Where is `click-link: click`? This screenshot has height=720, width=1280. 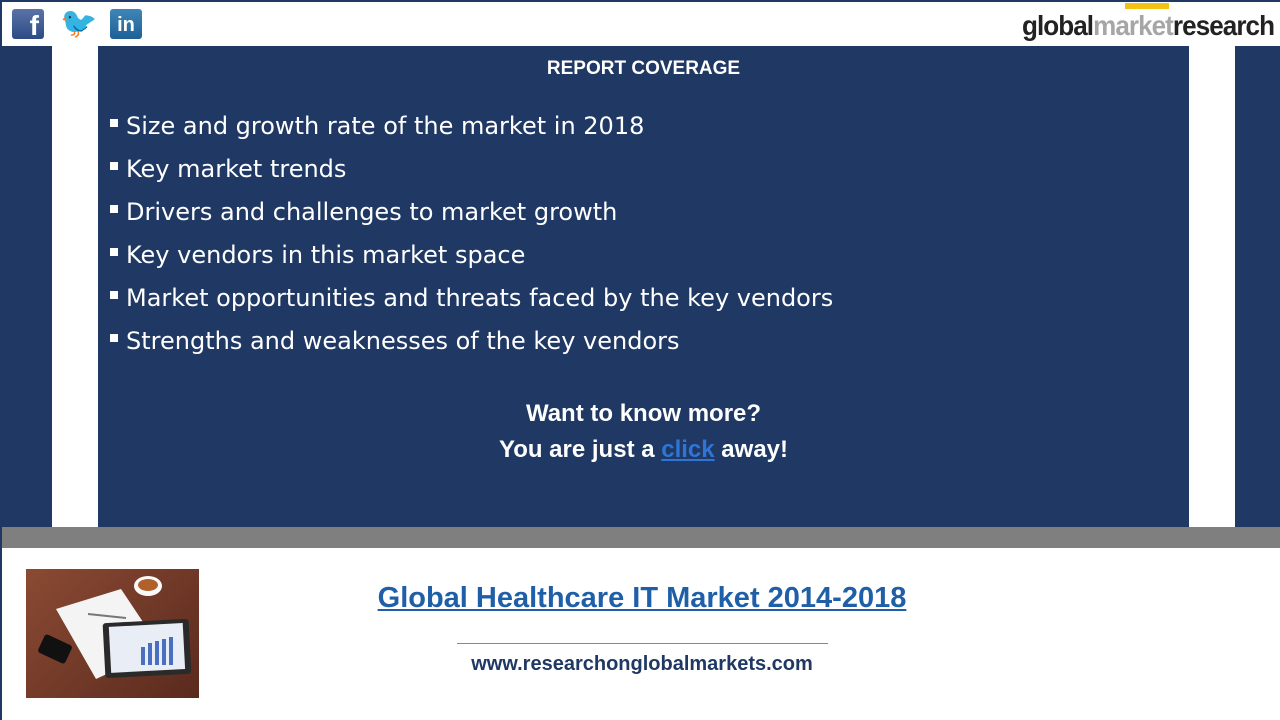 click-link: click is located at coordinates (688, 449).